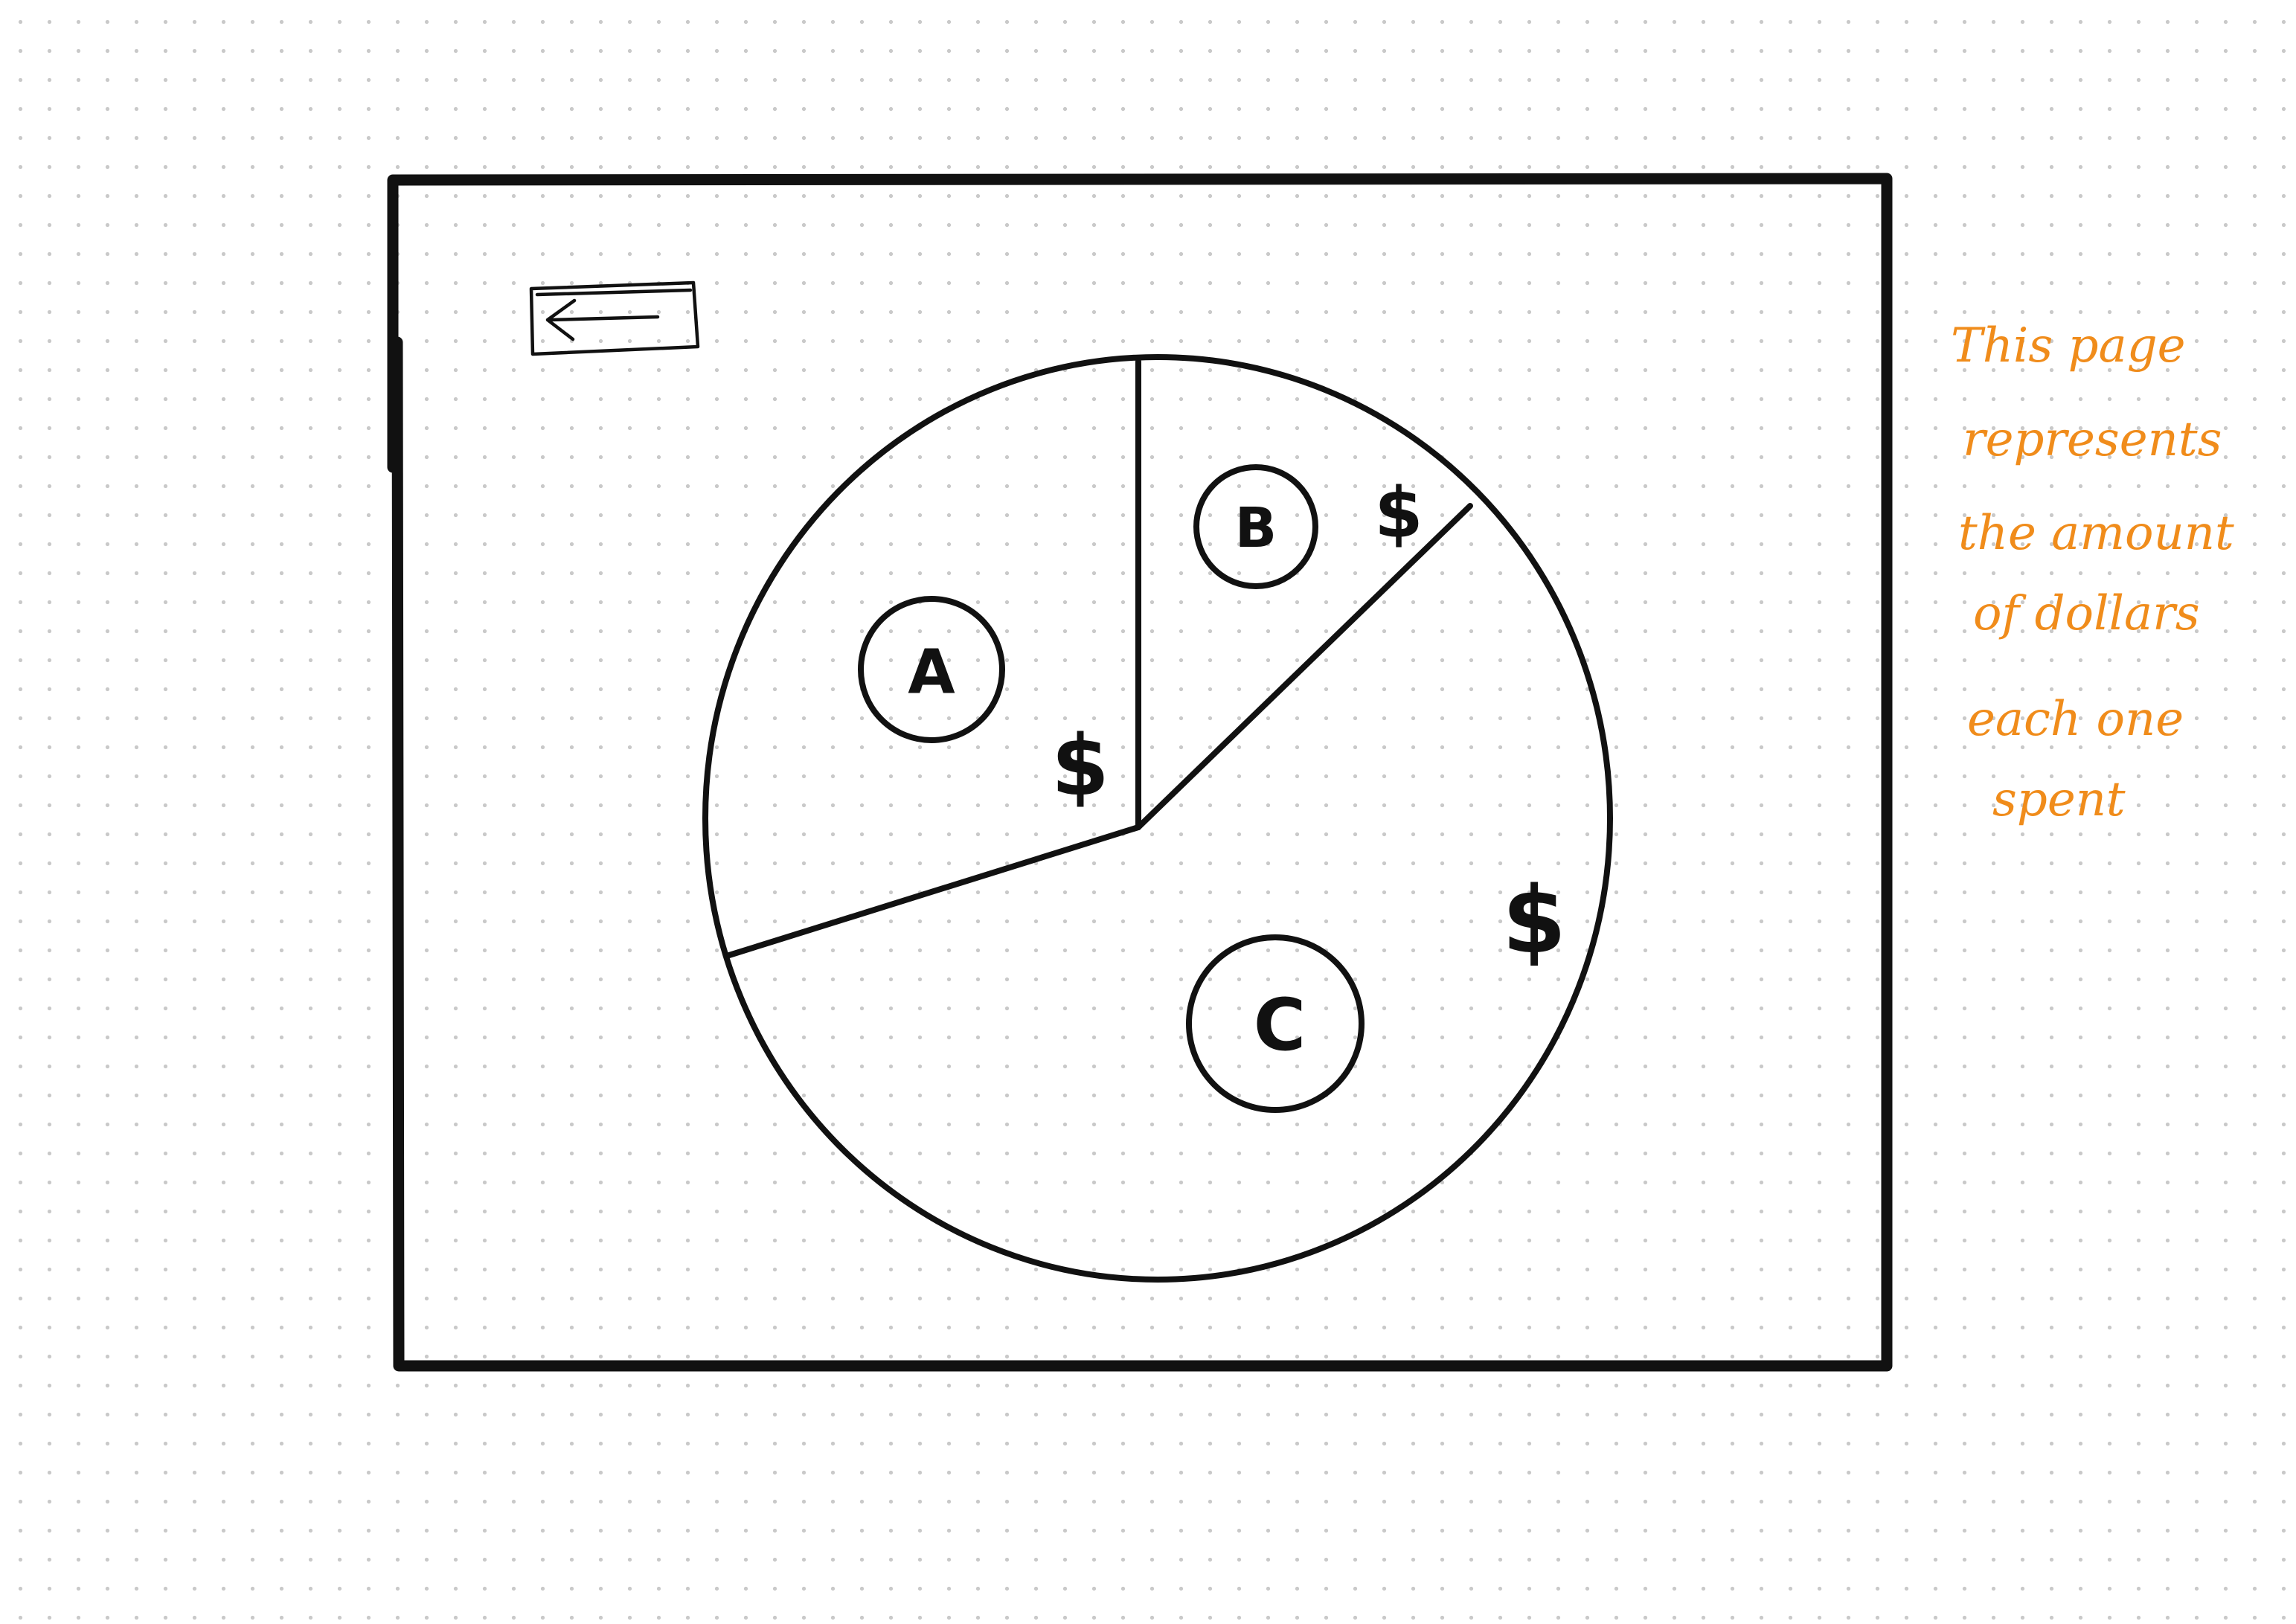 This screenshot has width=2296, height=1624. Describe the element at coordinates (2075, 719) in the screenshot. I see `annotation-line: each one` at that location.